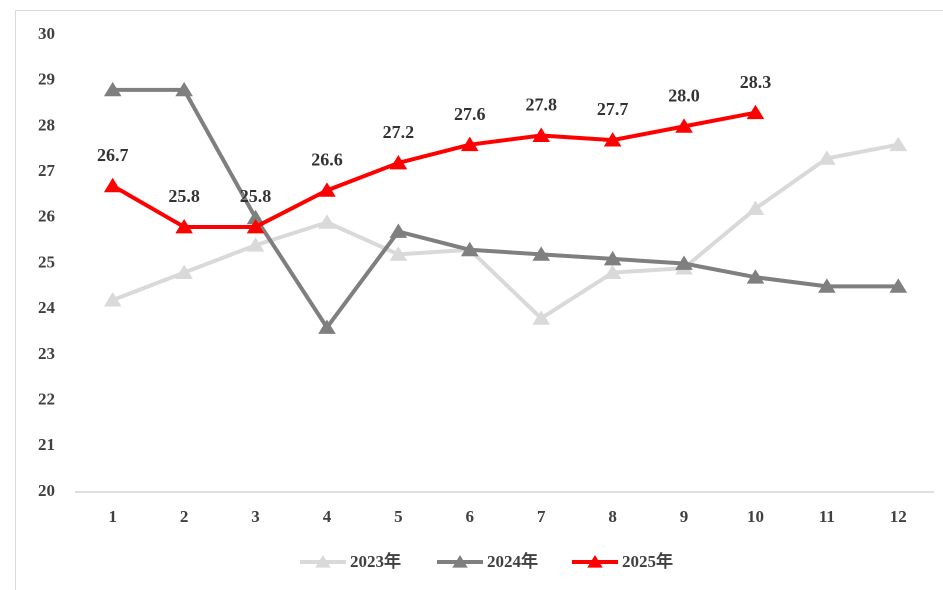 The image size is (943, 590). What do you see at coordinates (46, 490) in the screenshot?
I see `y-tick-label: 20` at bounding box center [46, 490].